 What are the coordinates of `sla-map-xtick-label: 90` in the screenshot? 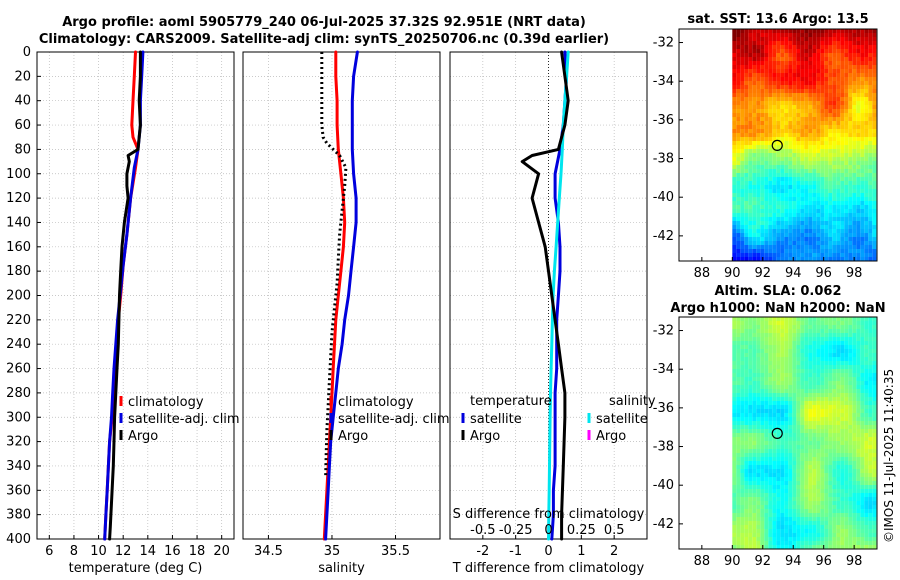 It's located at (732, 561).